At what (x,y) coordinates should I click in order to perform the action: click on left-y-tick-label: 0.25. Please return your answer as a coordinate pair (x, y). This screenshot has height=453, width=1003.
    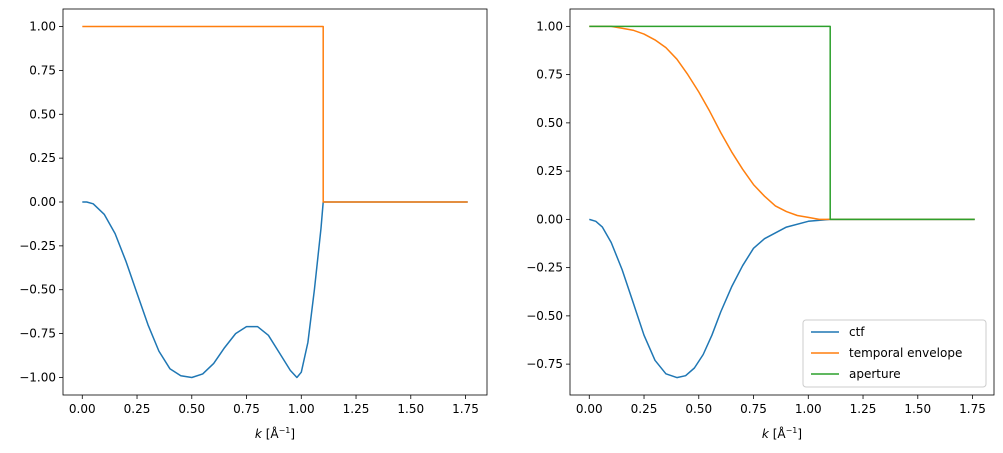
    Looking at the image, I should click on (42, 158).